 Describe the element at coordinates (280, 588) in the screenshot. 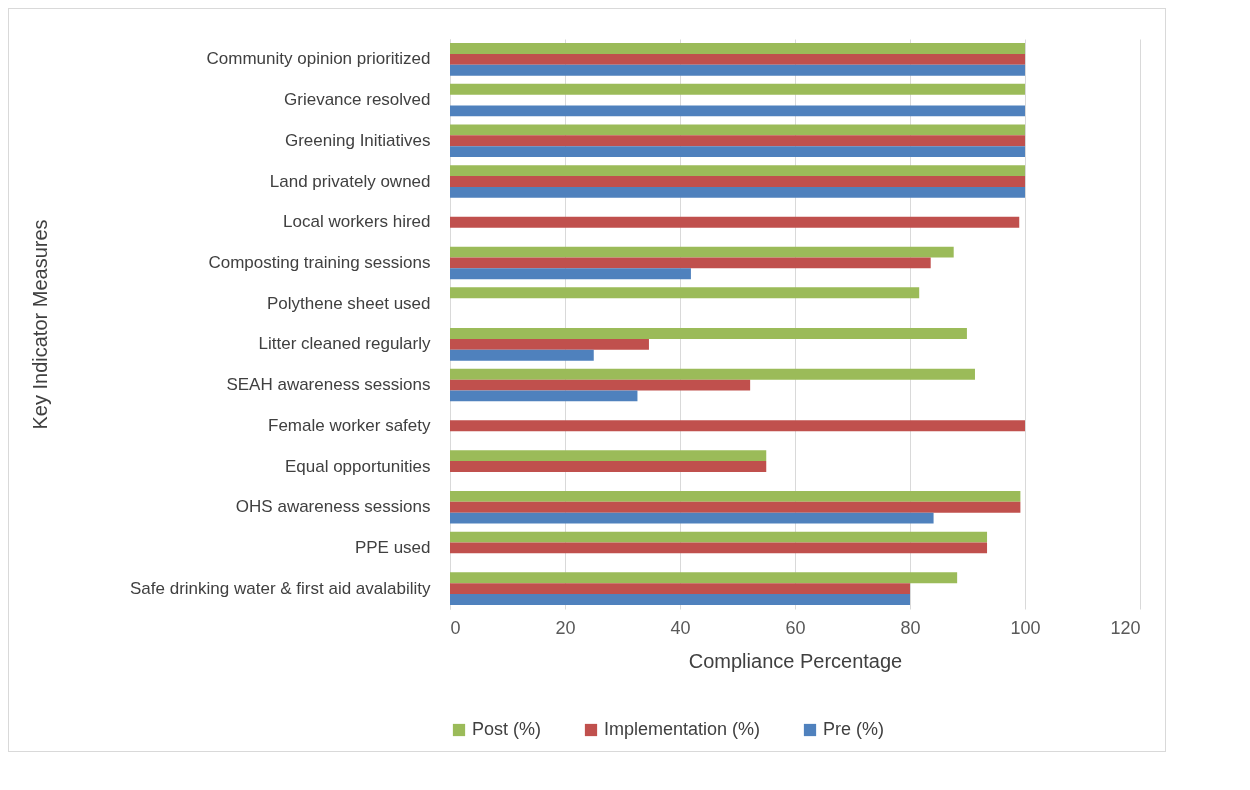

I see `y-tick-label: Safe drinking water & first aid avalability` at that location.